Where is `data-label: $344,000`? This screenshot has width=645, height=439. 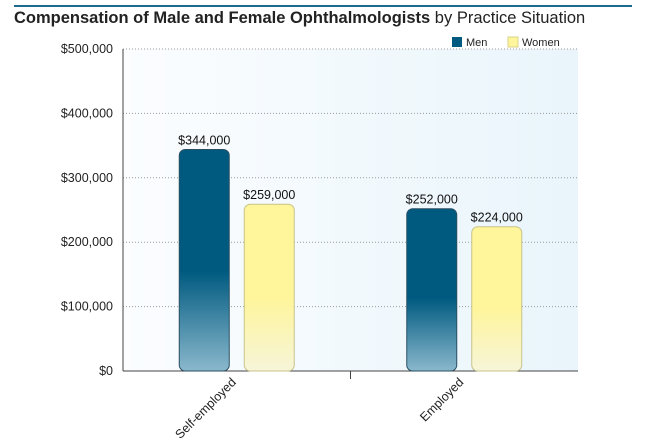 data-label: $344,000 is located at coordinates (204, 140).